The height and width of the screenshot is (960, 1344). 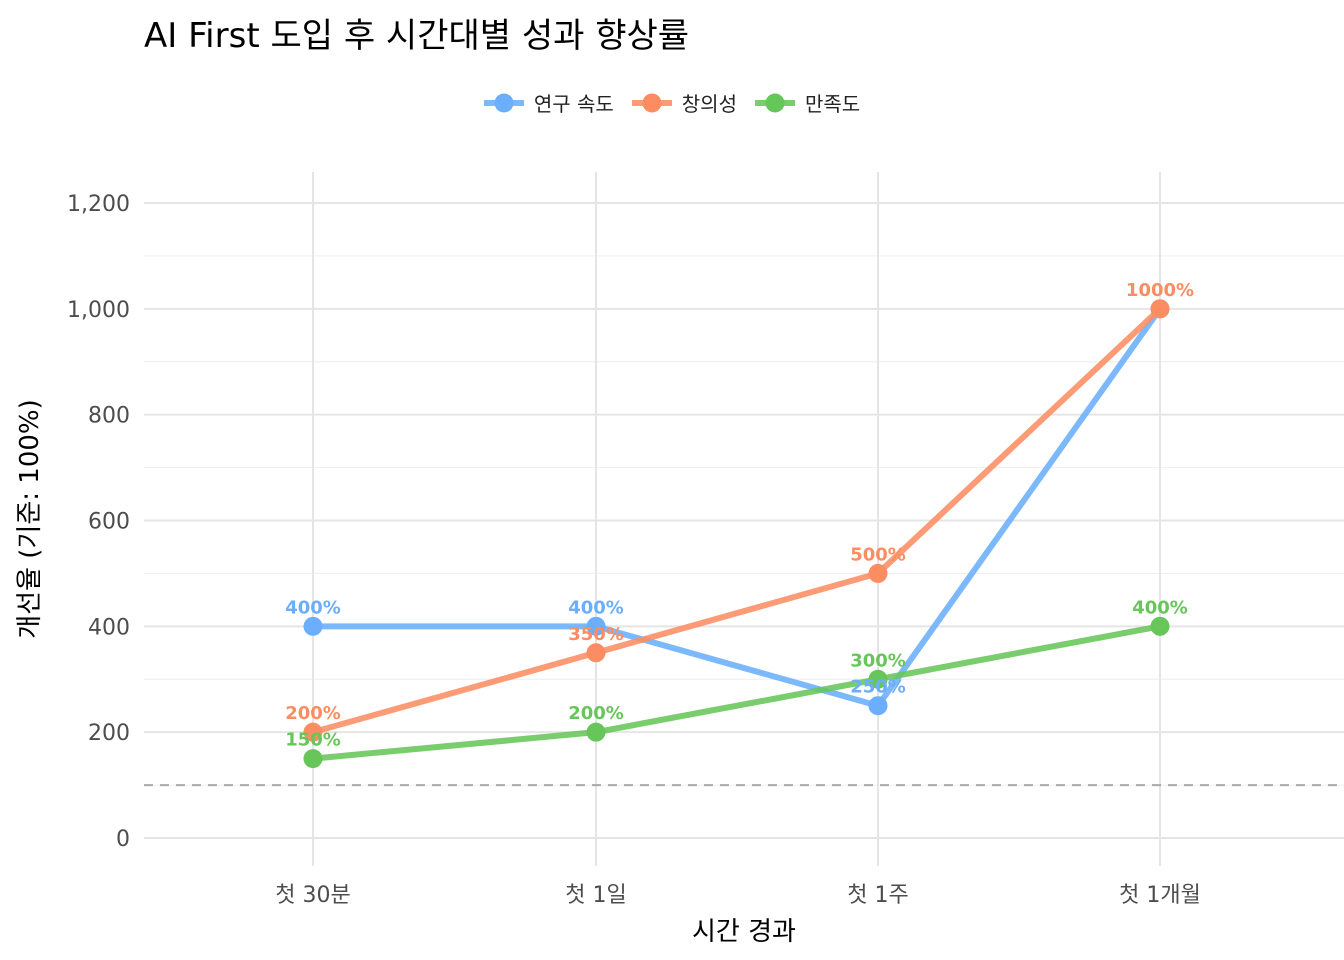 I want to click on y-tick-label: 400, so click(x=109, y=627).